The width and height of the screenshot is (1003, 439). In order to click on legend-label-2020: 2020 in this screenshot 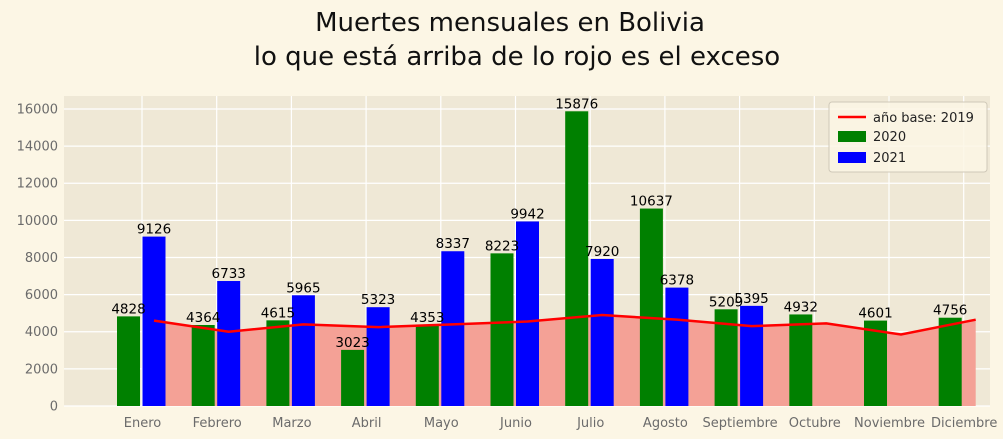, I will do `click(889, 137)`.